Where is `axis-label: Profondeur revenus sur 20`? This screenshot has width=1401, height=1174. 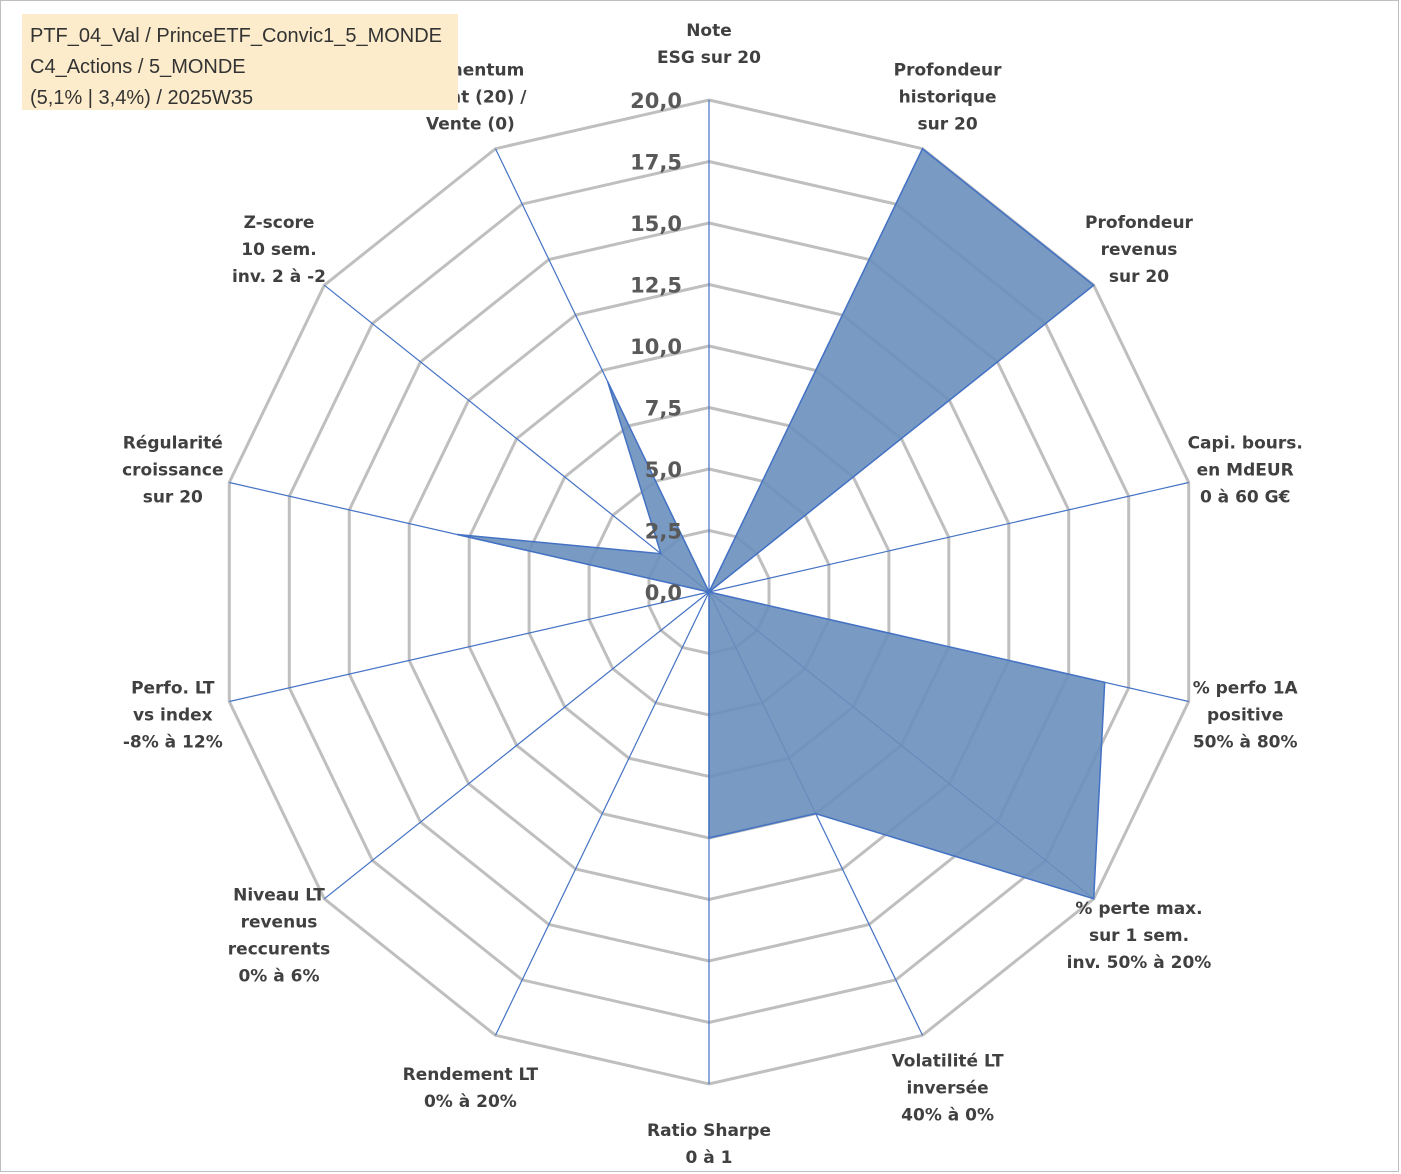 axis-label: Profondeur revenus sur 20 is located at coordinates (1139, 250).